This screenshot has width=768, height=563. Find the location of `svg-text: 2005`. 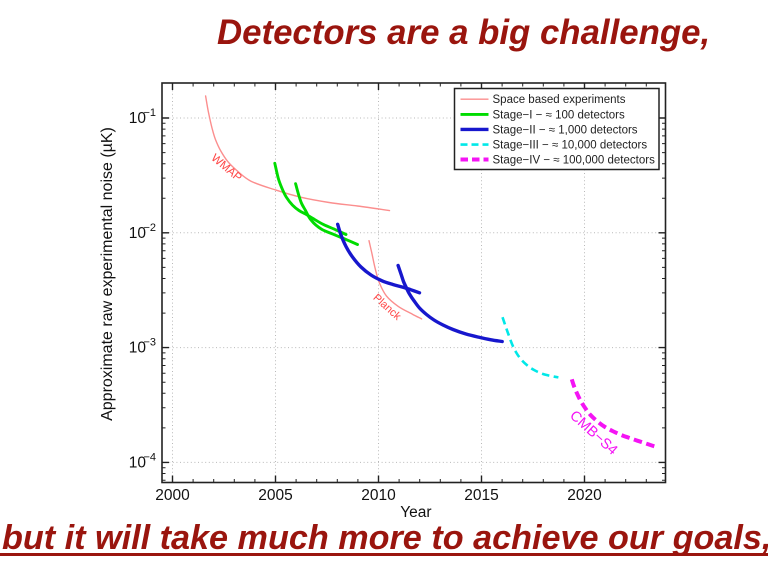

svg-text: 2005 is located at coordinates (275, 495).